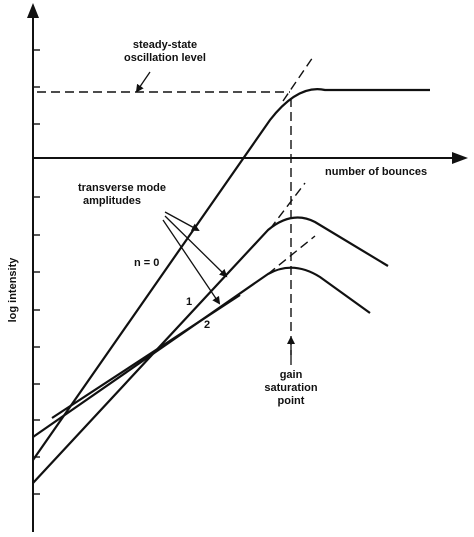 This screenshot has height=537, width=474. What do you see at coordinates (122, 188) in the screenshot?
I see `transverse-label-line1: transverse mode` at bounding box center [122, 188].